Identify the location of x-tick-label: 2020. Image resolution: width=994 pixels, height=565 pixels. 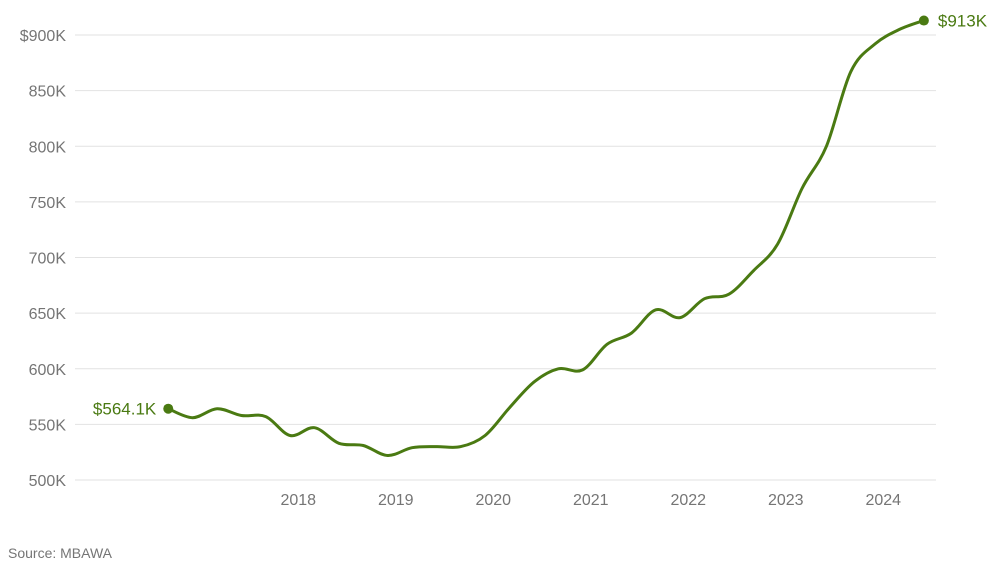
(493, 500).